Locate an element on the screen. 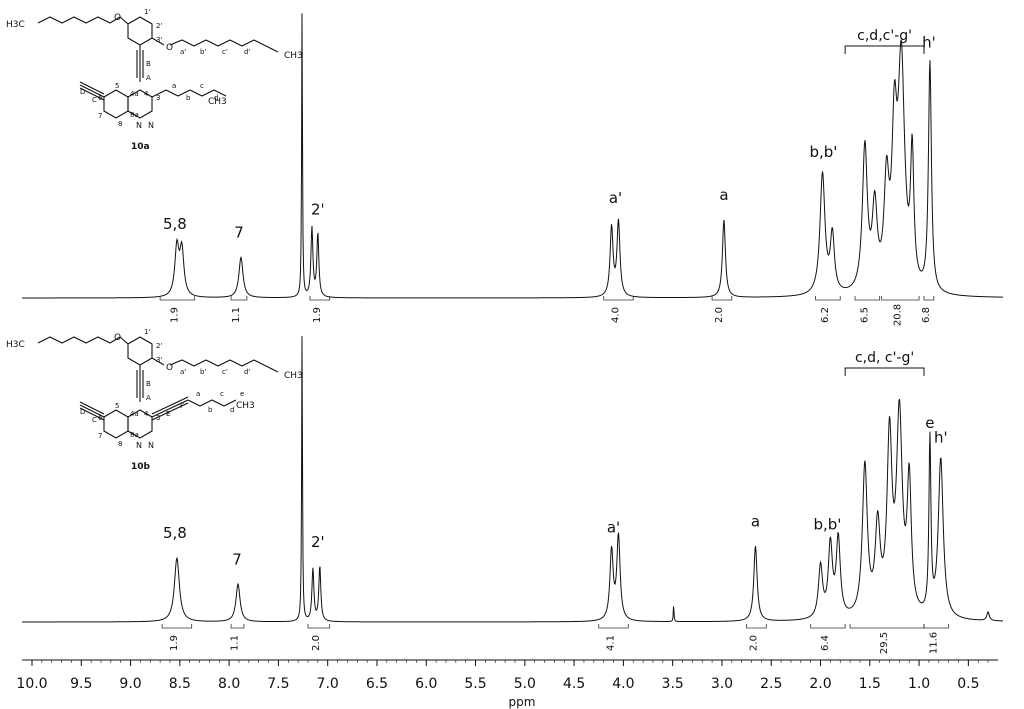  x-tick-label: 1.5 is located at coordinates (870, 684).